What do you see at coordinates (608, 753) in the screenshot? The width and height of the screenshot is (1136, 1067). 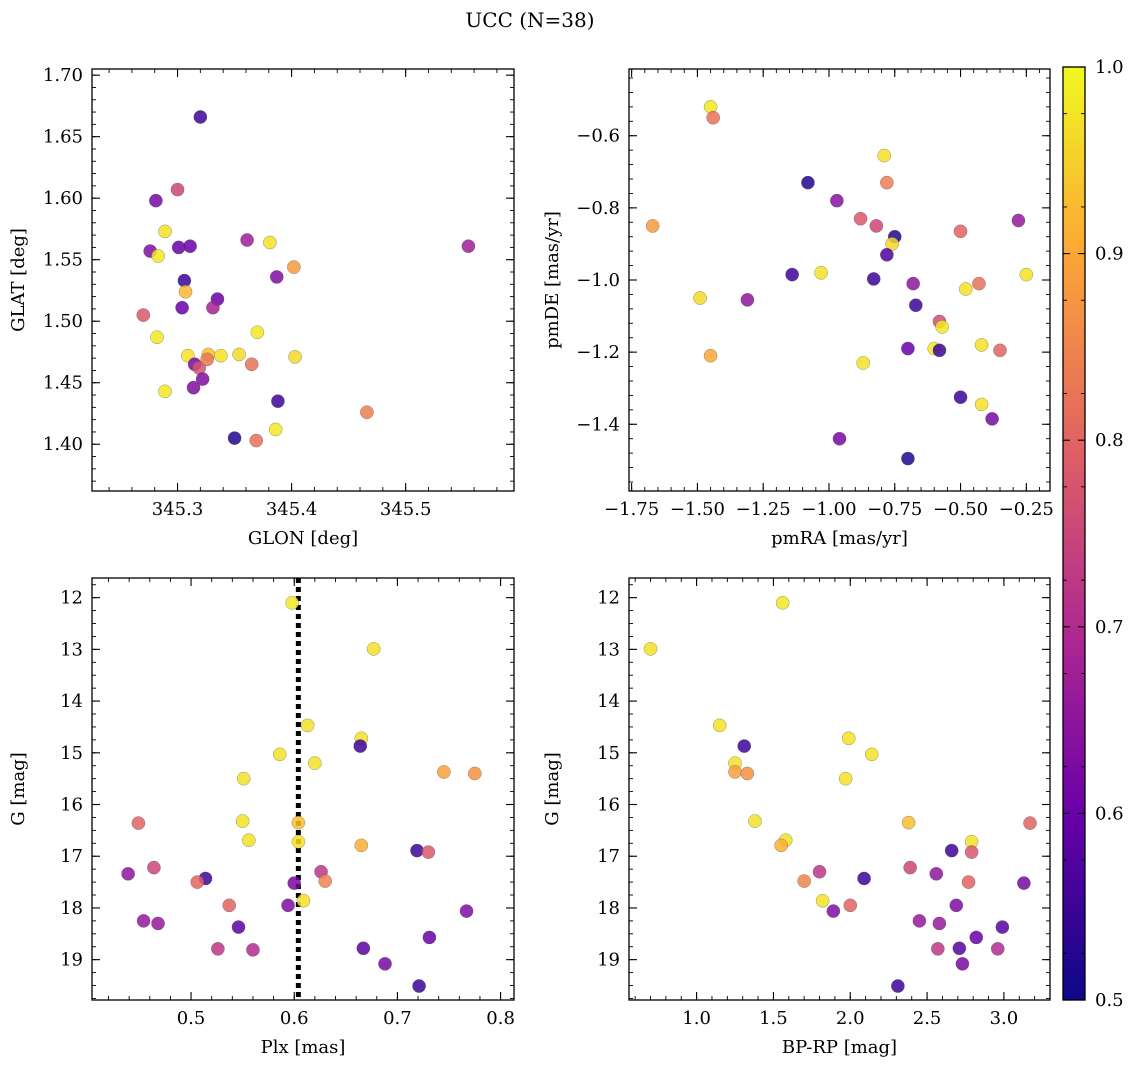 I see `y-tick-label: 15` at bounding box center [608, 753].